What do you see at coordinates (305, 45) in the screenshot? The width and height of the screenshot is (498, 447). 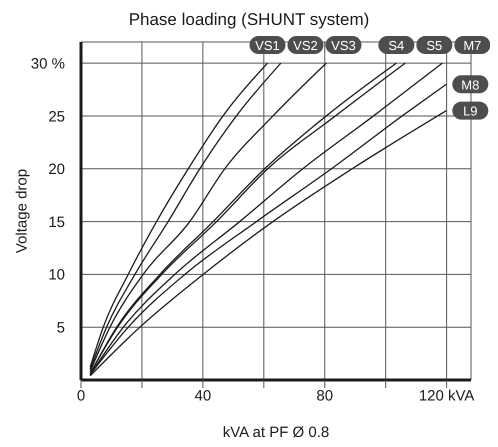 I see `series-label: VS2` at bounding box center [305, 45].